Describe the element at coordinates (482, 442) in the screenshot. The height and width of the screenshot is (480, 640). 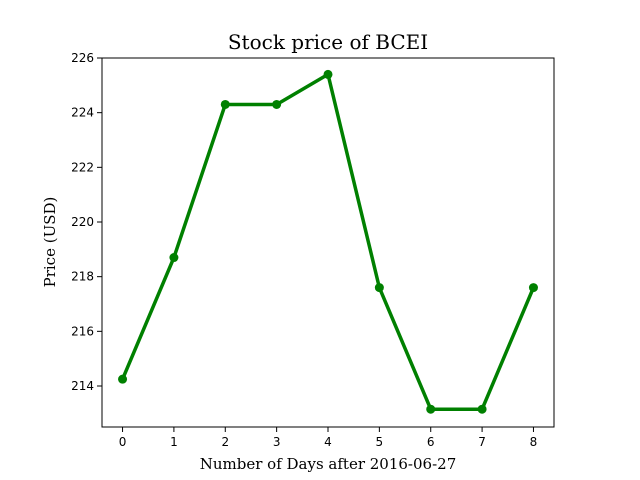
I see `x-tick-label: 7` at that location.